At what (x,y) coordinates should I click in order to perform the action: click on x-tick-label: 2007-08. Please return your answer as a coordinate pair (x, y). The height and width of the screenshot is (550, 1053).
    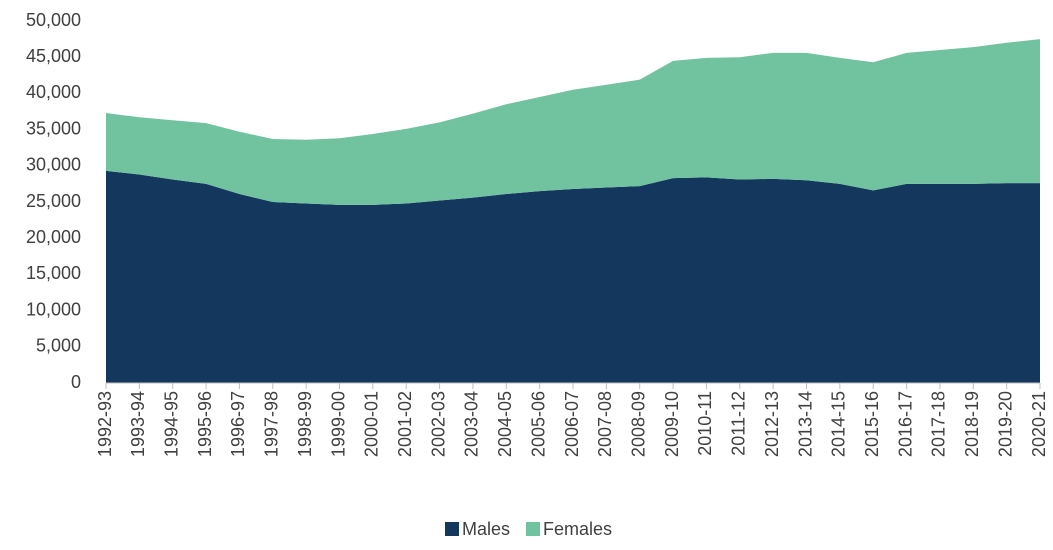
    Looking at the image, I should click on (605, 424).